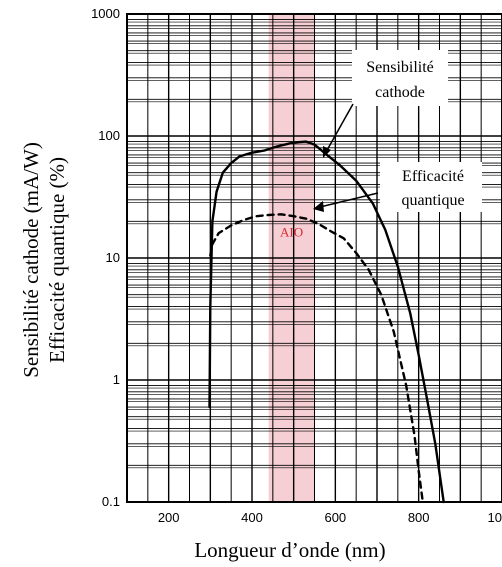  I want to click on y-tick-label: 0.1, so click(111, 501).